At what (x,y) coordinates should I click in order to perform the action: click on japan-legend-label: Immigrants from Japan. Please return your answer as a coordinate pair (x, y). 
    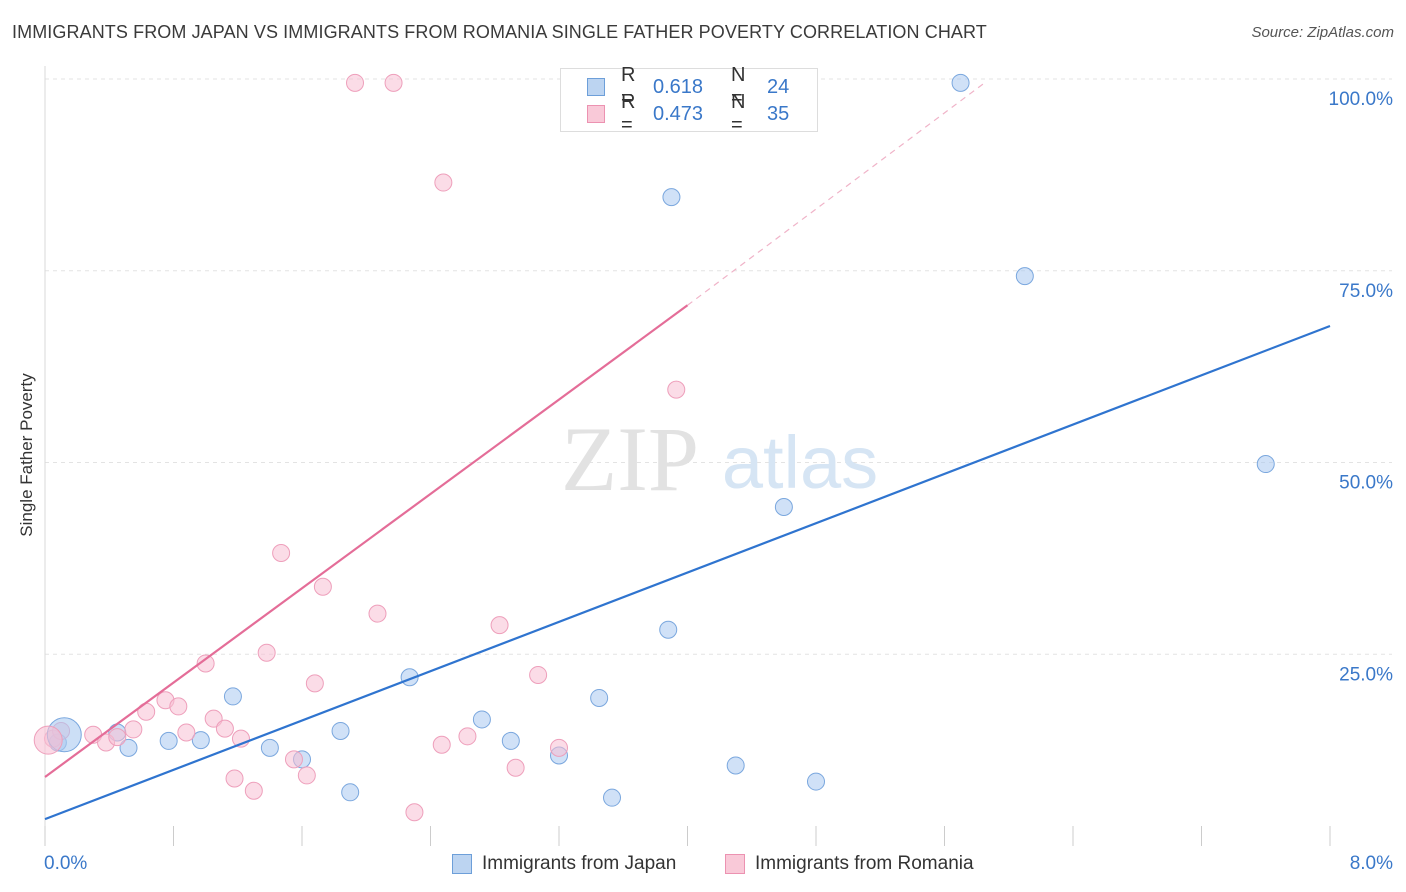
    Looking at the image, I should click on (579, 863).